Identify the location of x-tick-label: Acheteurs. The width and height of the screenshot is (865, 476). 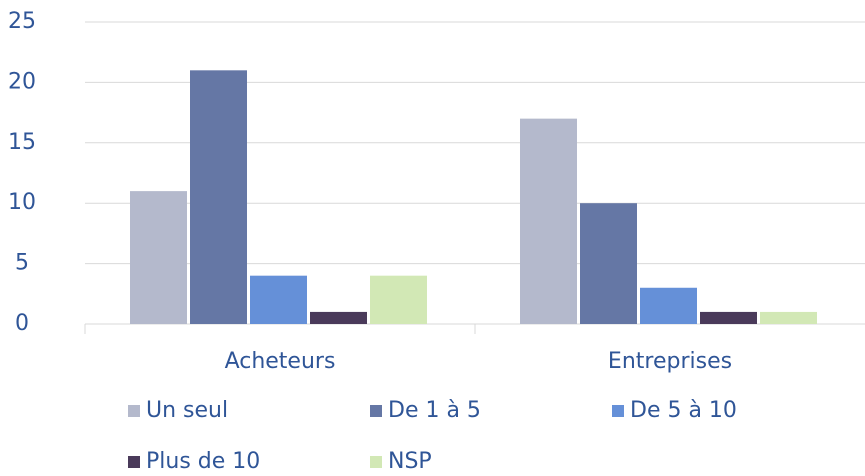
(280, 361).